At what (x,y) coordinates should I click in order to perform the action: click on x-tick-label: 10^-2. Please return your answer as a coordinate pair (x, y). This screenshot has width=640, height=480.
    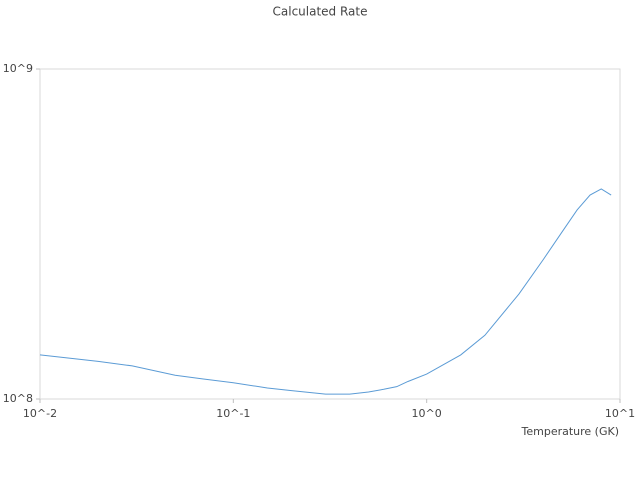
    Looking at the image, I should click on (40, 413).